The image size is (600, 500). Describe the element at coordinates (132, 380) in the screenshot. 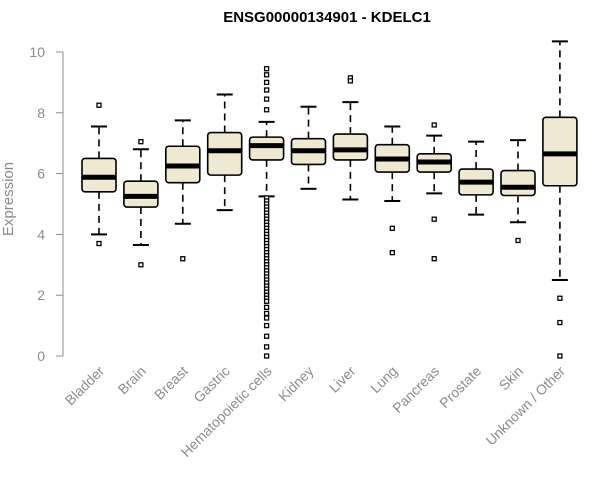

I see `x-category-label: Brain` at that location.